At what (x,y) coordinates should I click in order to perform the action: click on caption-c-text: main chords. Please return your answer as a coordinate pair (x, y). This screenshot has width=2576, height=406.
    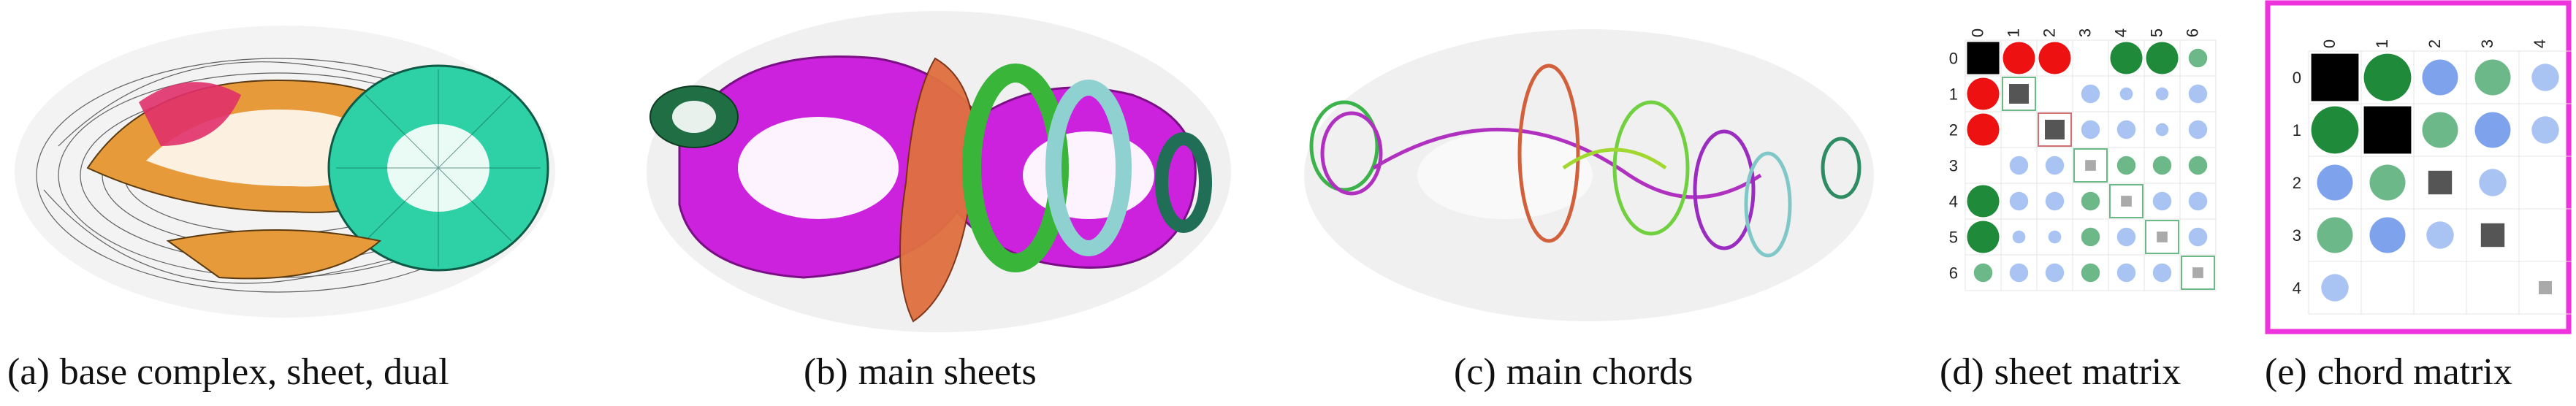
    Looking at the image, I should click on (1599, 372).